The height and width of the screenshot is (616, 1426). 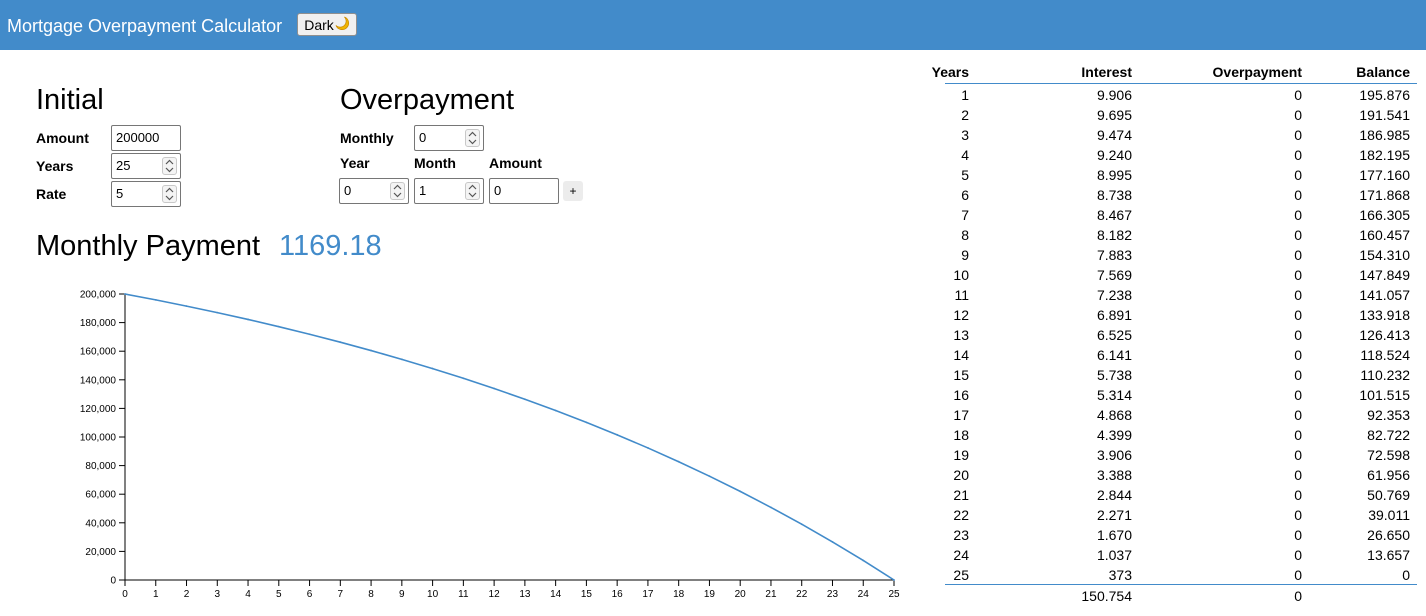 What do you see at coordinates (1181, 394) in the screenshot?
I see `table-row: 16 5.314 0 101.515` at bounding box center [1181, 394].